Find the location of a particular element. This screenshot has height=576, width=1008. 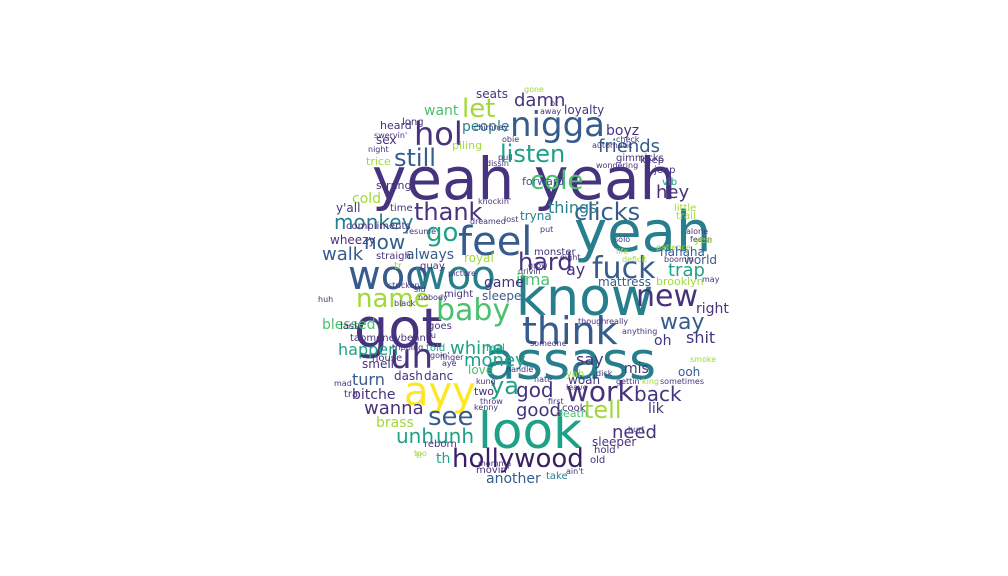

word: boomin is located at coordinates (679, 259).